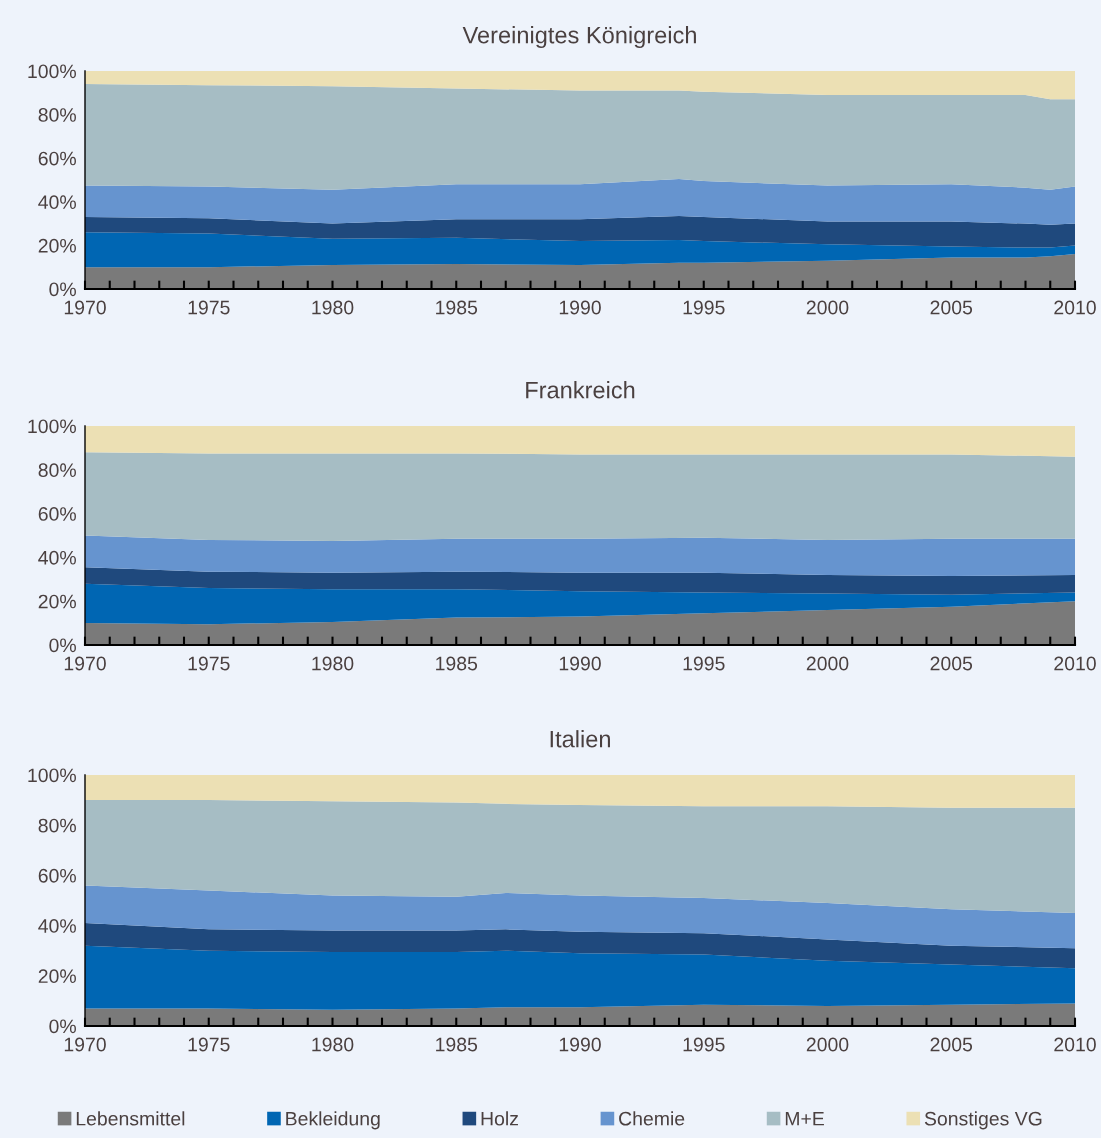 This screenshot has width=1101, height=1138. I want to click on chart-title: Frankreich, so click(580, 390).